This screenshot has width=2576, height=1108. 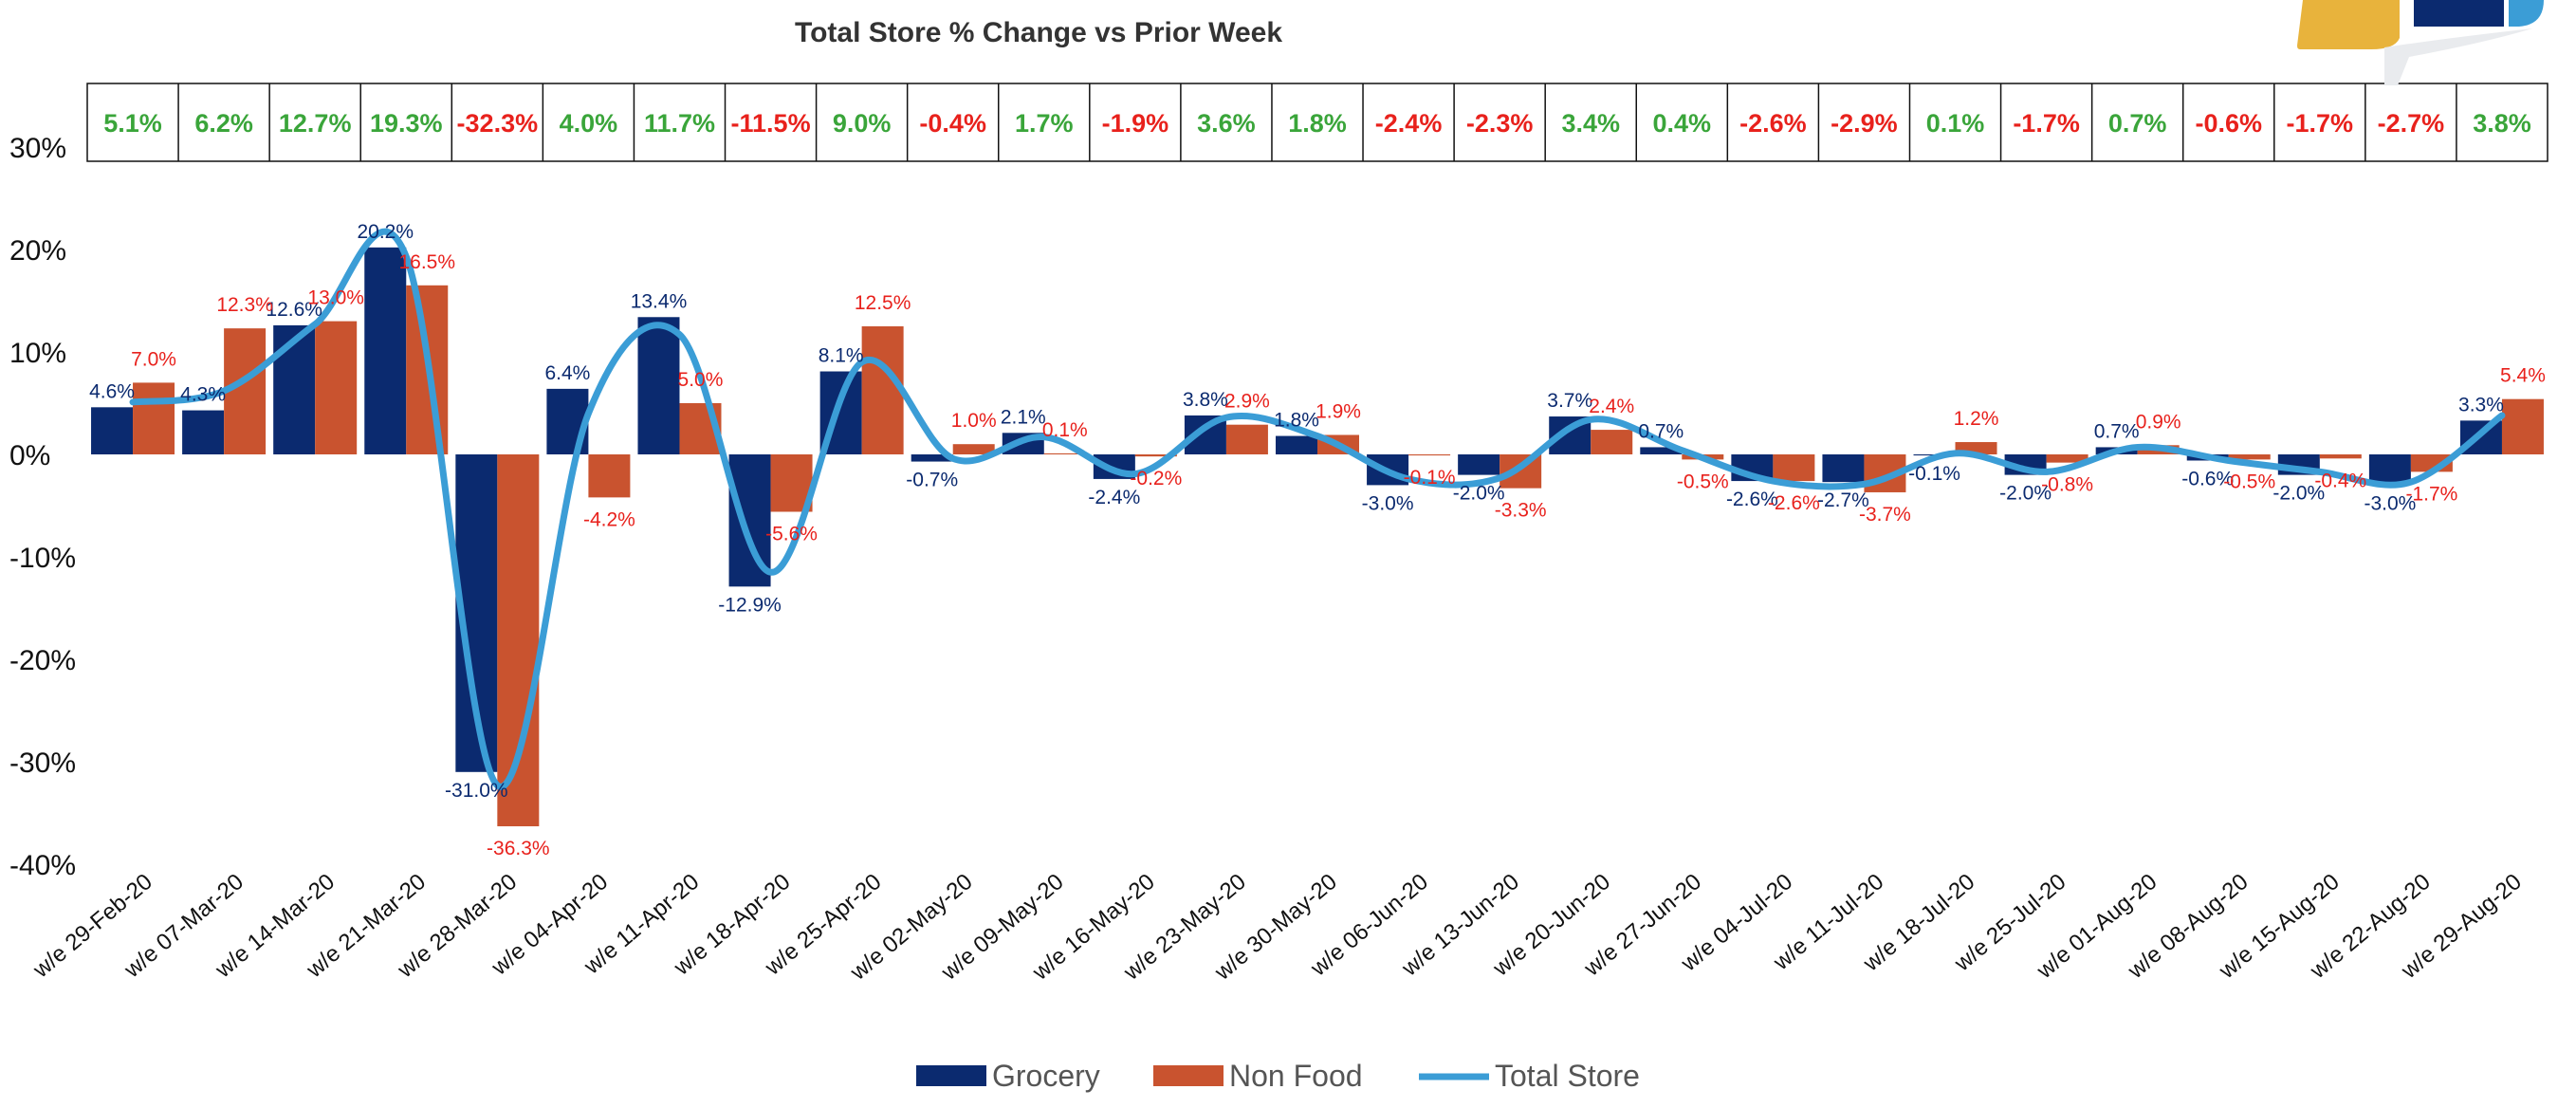 I want to click on non-food-data-label: 12.5%, so click(x=883, y=303).